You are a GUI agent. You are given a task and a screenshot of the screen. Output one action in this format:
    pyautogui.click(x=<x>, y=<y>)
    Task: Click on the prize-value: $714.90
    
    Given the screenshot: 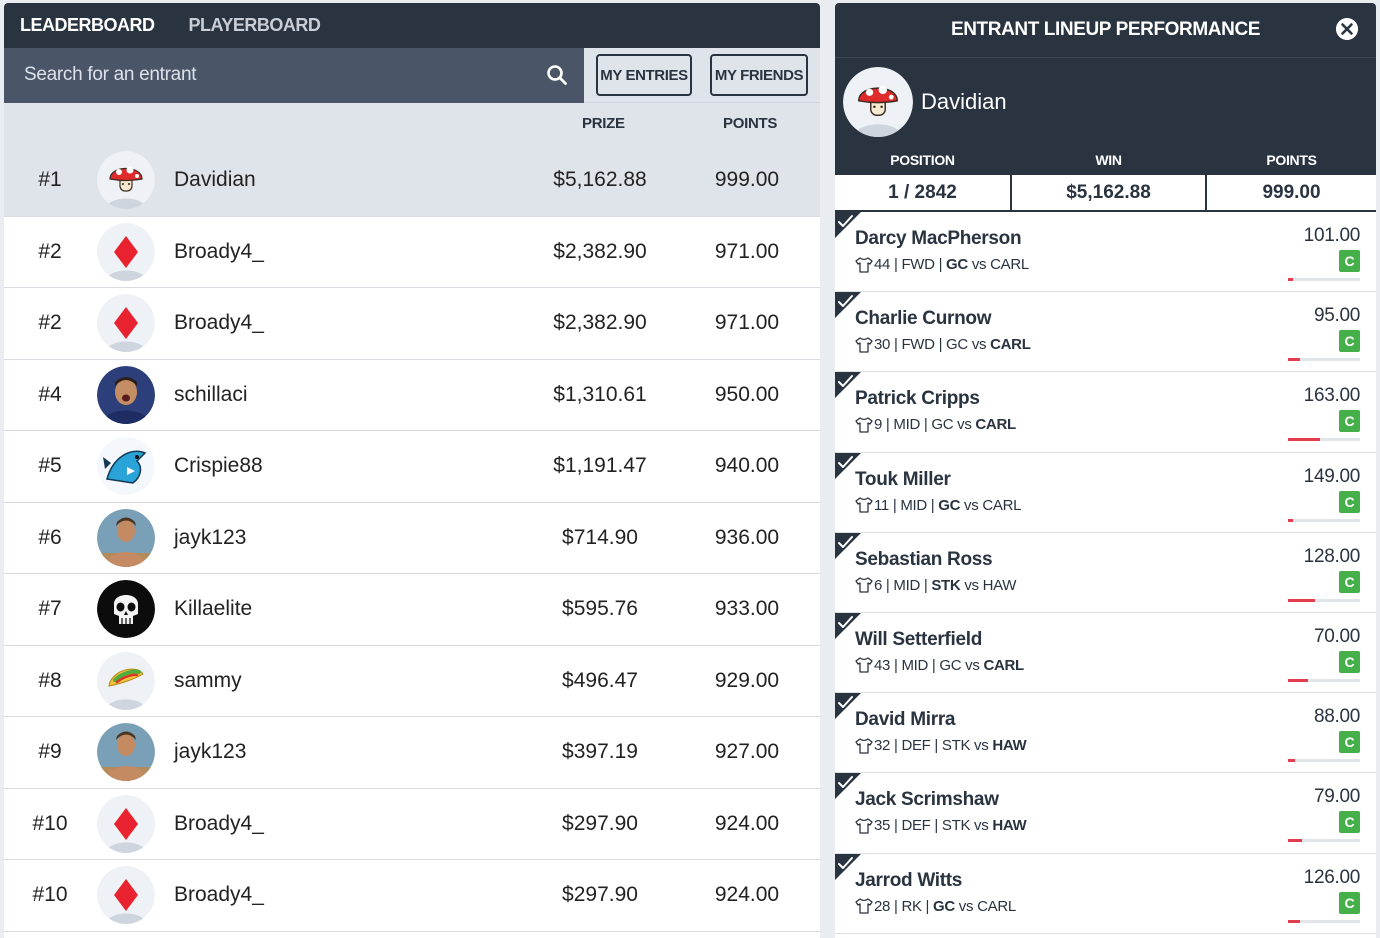 What is the action you would take?
    pyautogui.click(x=600, y=537)
    